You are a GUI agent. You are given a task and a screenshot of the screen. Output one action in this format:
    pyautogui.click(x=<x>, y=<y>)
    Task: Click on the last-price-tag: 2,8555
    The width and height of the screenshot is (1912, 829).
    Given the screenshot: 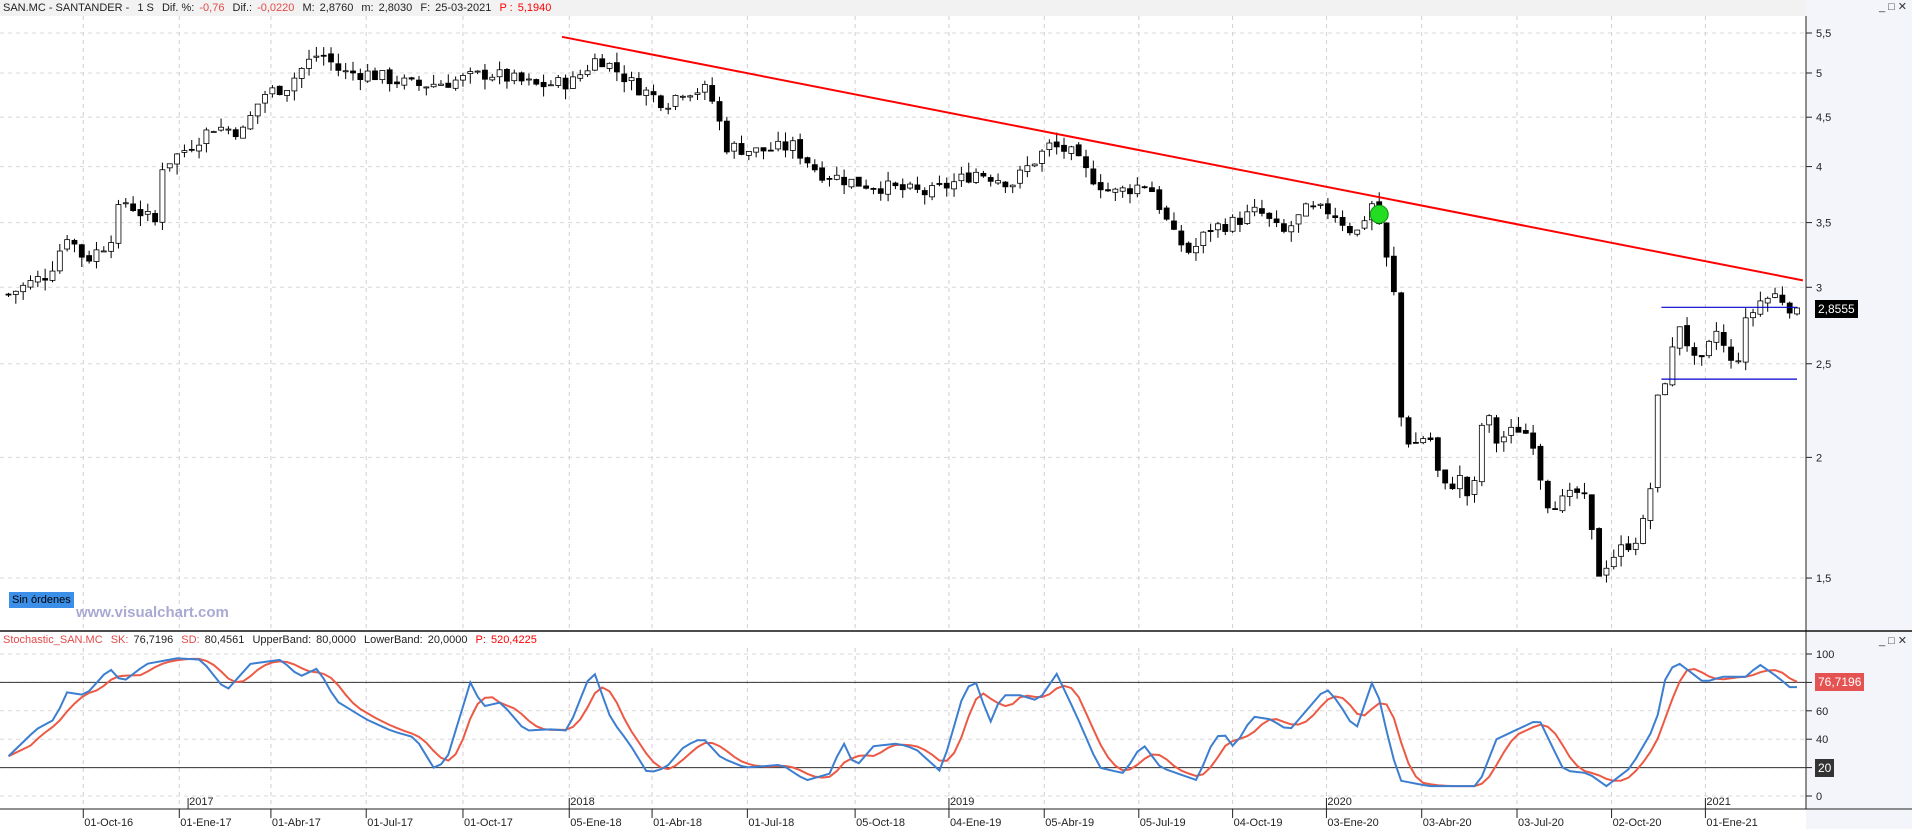 What is the action you would take?
    pyautogui.click(x=1836, y=309)
    